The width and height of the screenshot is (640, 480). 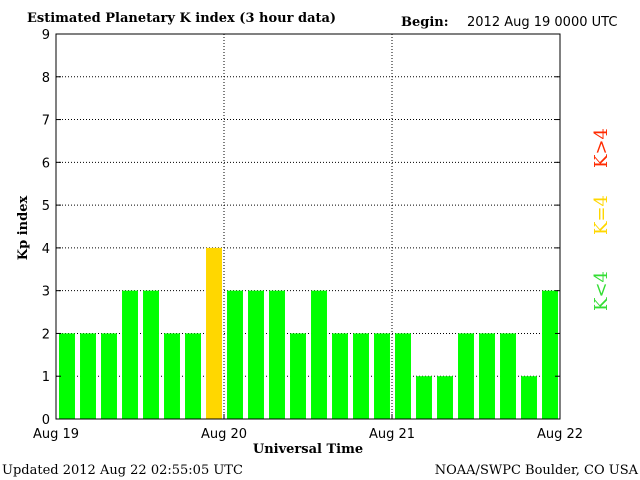 What do you see at coordinates (46, 249) in the screenshot?
I see `y-tick-label: 4` at bounding box center [46, 249].